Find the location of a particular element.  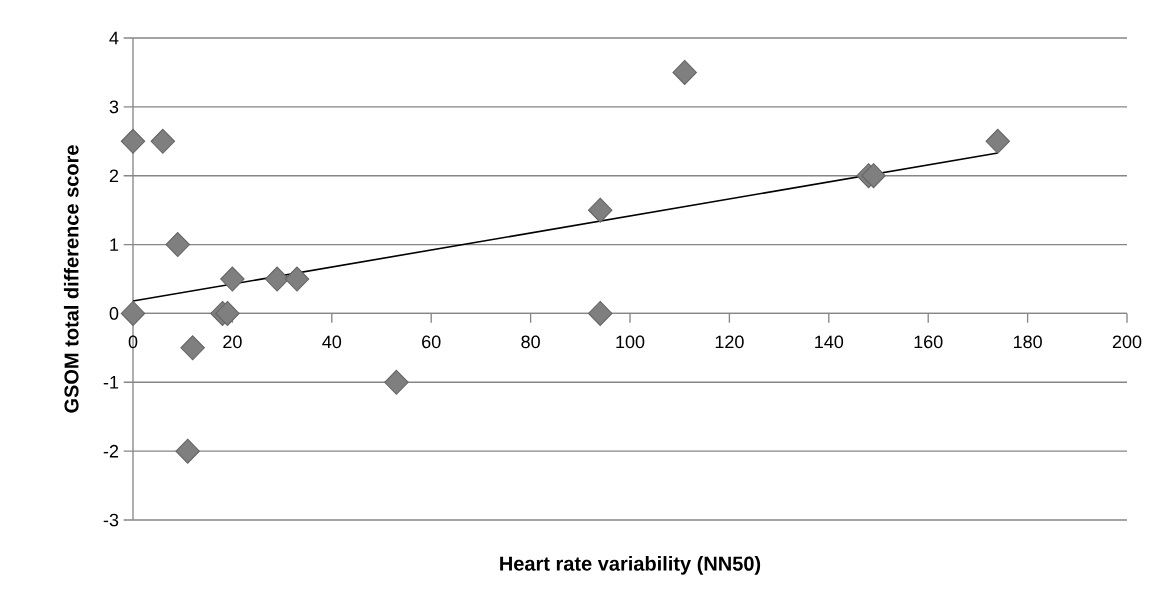

x-tick-label: 0 is located at coordinates (133, 342).